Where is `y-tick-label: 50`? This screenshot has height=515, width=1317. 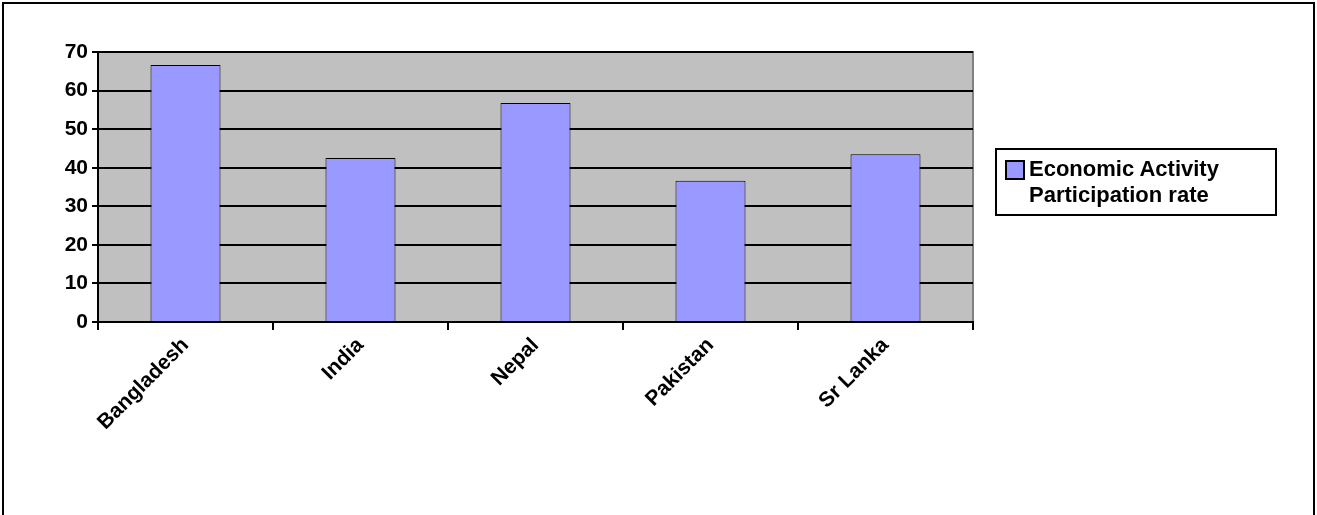 y-tick-label: 50 is located at coordinates (76, 127).